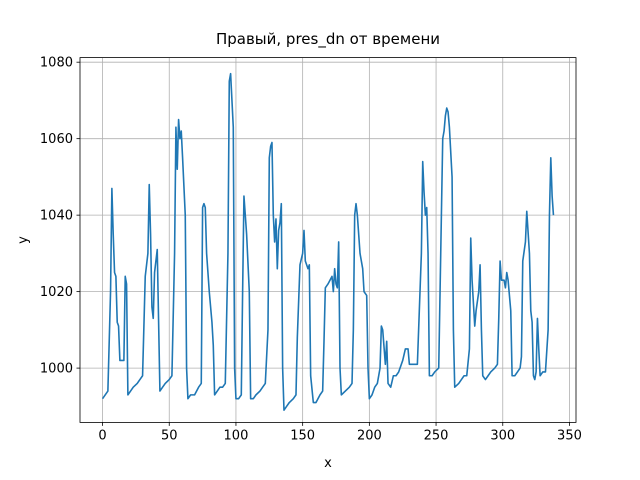 The height and width of the screenshot is (480, 640). What do you see at coordinates (328, 463) in the screenshot?
I see `x-axis-label: x` at bounding box center [328, 463].